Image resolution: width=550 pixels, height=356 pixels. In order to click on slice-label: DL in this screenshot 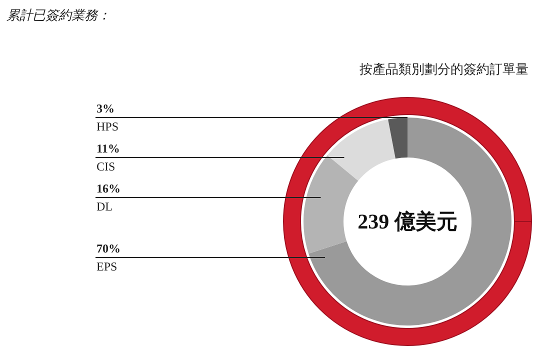, I will do `click(104, 207)`.